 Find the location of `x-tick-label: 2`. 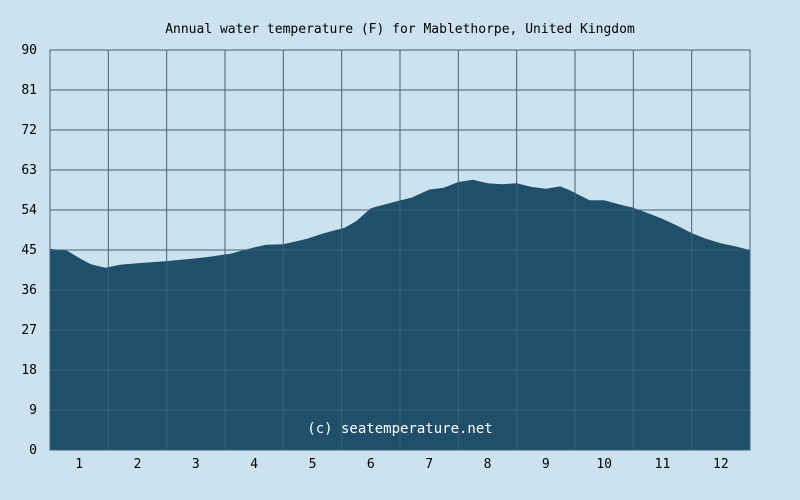

x-tick-label: 2 is located at coordinates (138, 464).